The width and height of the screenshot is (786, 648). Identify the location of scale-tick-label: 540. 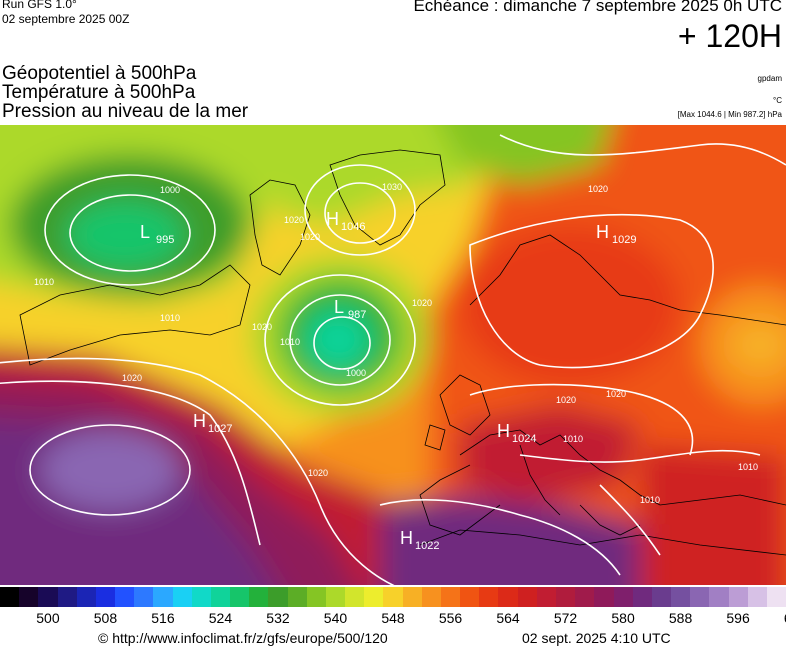
(335, 618).